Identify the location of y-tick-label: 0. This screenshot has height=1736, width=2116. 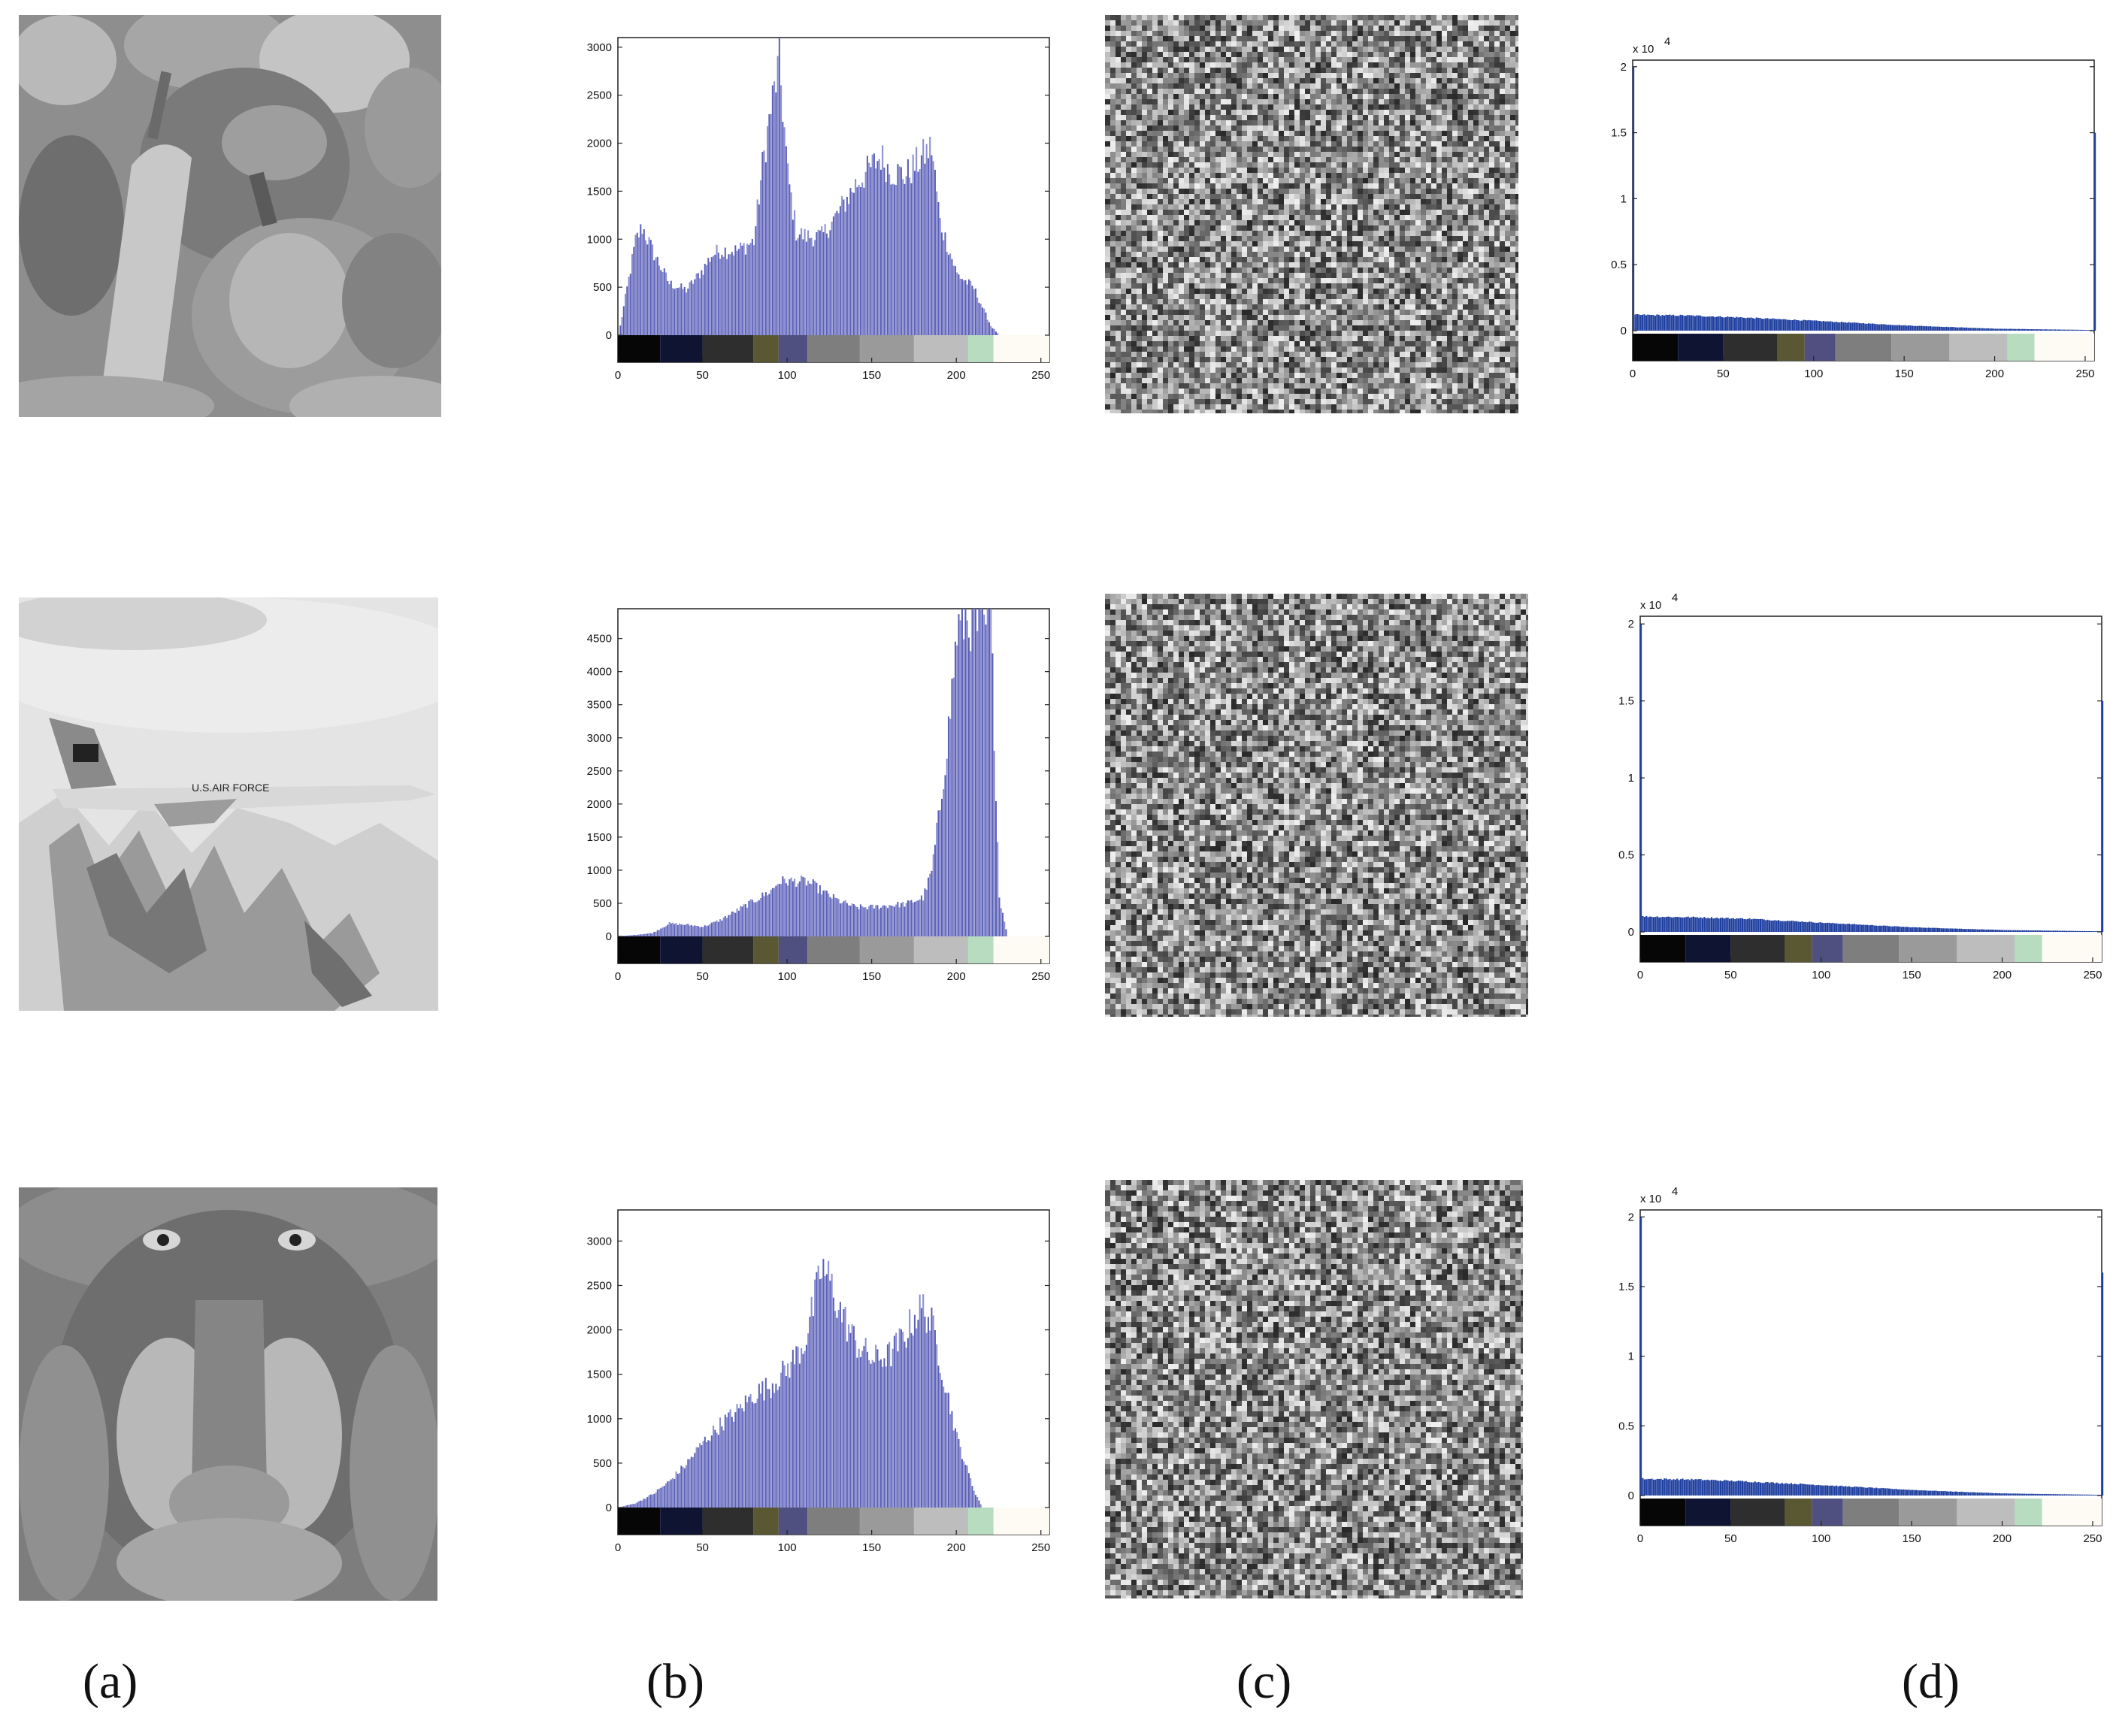
(1624, 331).